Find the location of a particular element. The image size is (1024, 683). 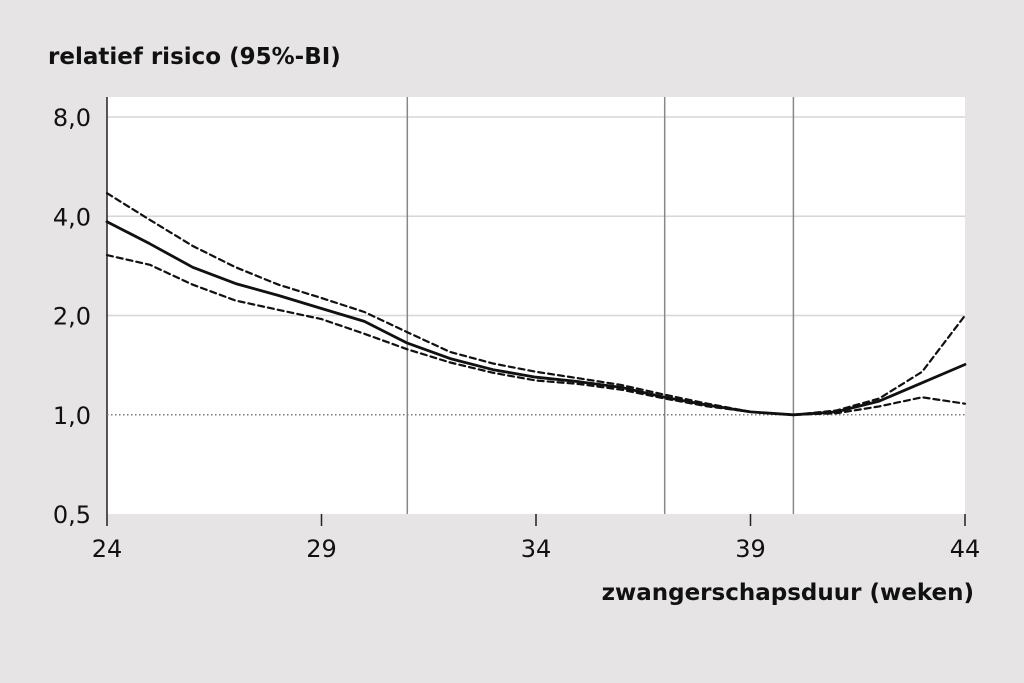

y-tick-label: 1,0 is located at coordinates (72, 416).